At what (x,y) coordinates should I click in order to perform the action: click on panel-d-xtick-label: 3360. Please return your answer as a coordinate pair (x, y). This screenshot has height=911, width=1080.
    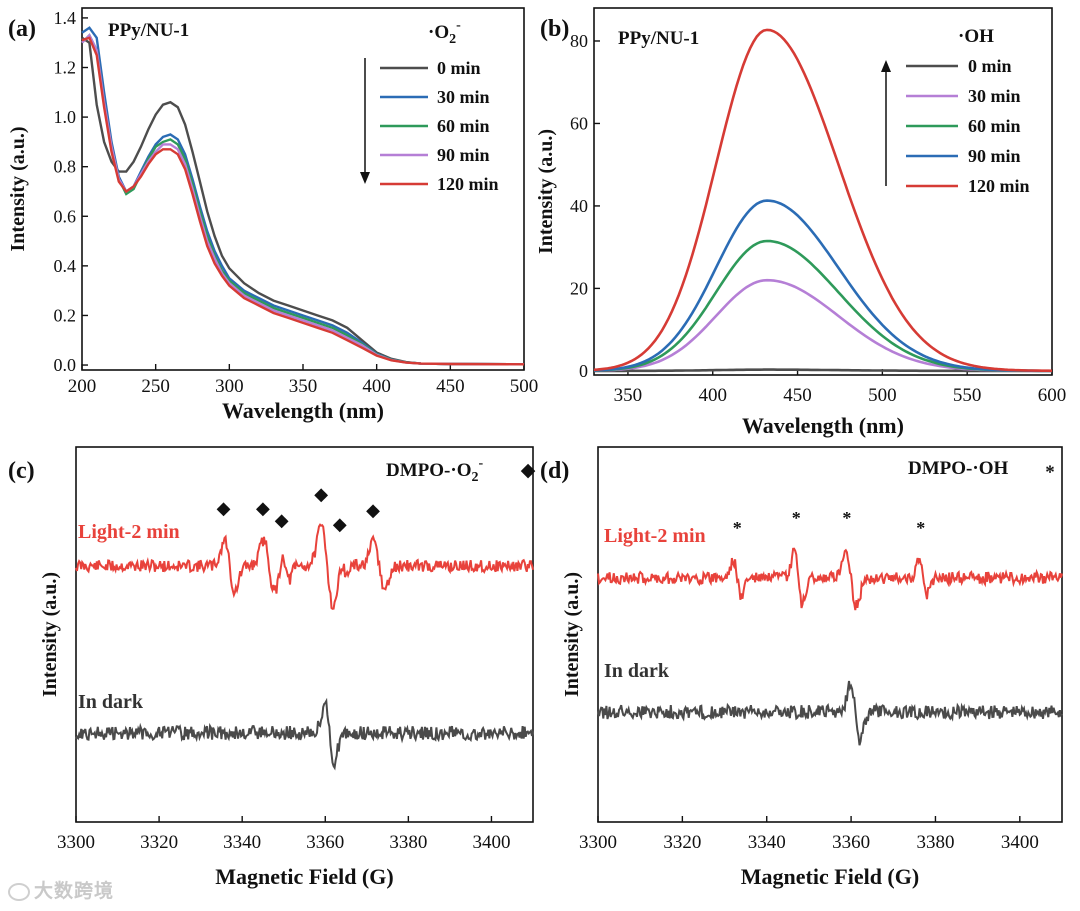
    Looking at the image, I should click on (851, 842).